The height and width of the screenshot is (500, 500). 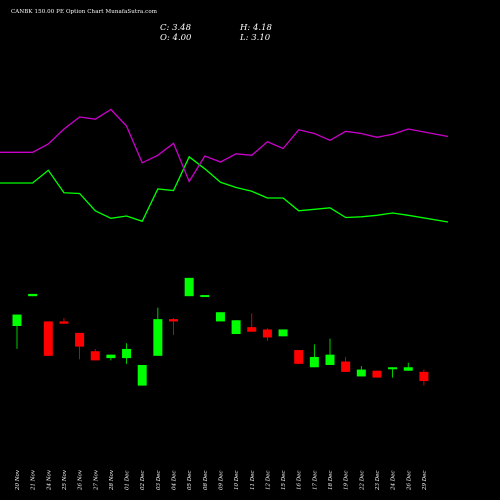 I want to click on ohlc-high: H: 4.18, so click(x=256, y=28).